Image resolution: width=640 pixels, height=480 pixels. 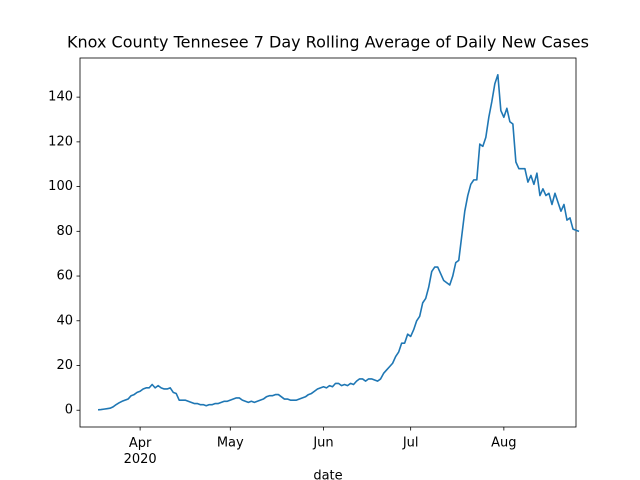 What do you see at coordinates (230, 443) in the screenshot?
I see `x-tick-label: May` at bounding box center [230, 443].